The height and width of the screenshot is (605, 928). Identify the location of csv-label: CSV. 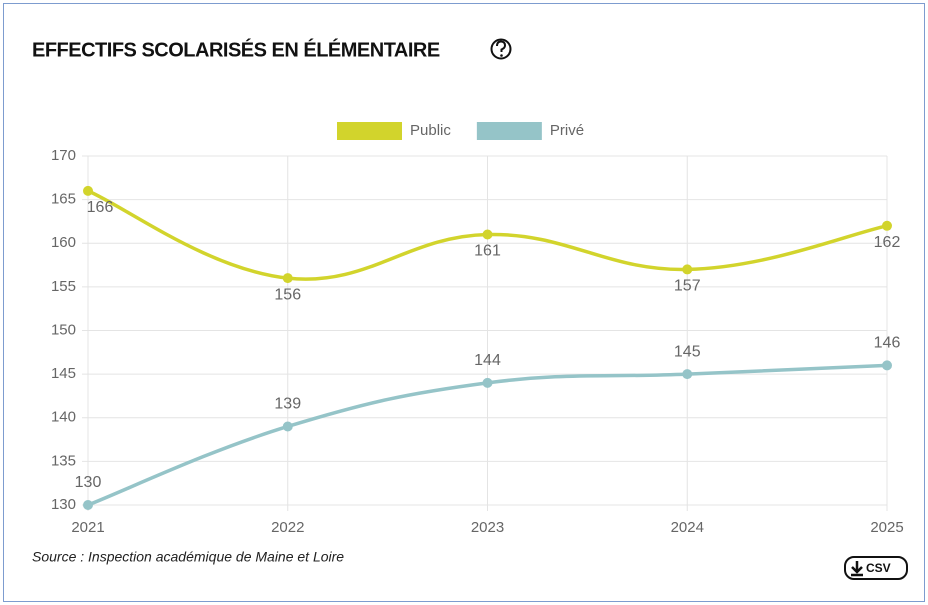
(878, 568).